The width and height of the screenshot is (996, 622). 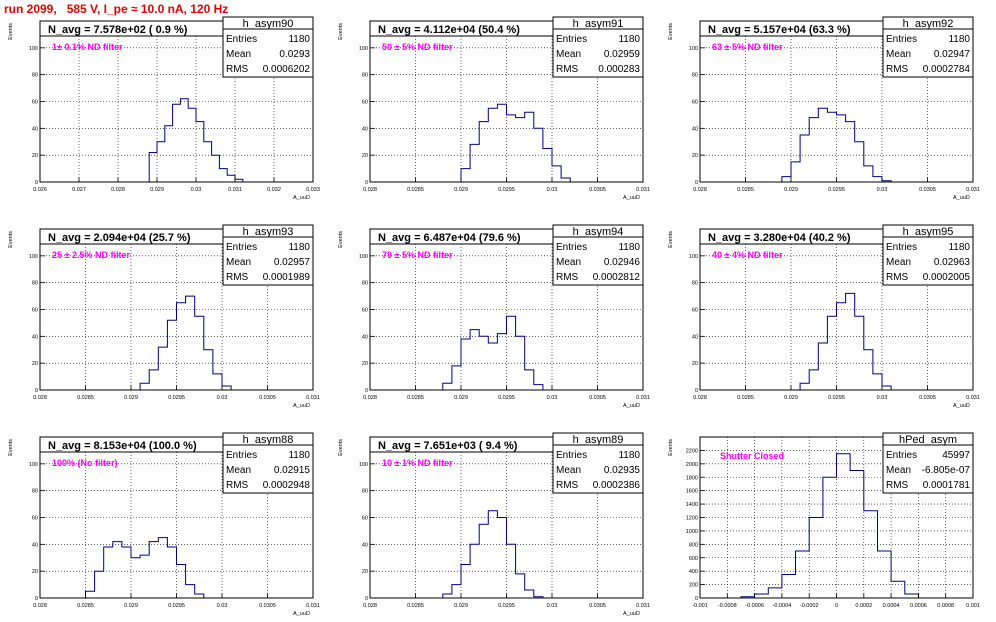 What do you see at coordinates (619, 69) in the screenshot?
I see `stats-value: 0.000283` at bounding box center [619, 69].